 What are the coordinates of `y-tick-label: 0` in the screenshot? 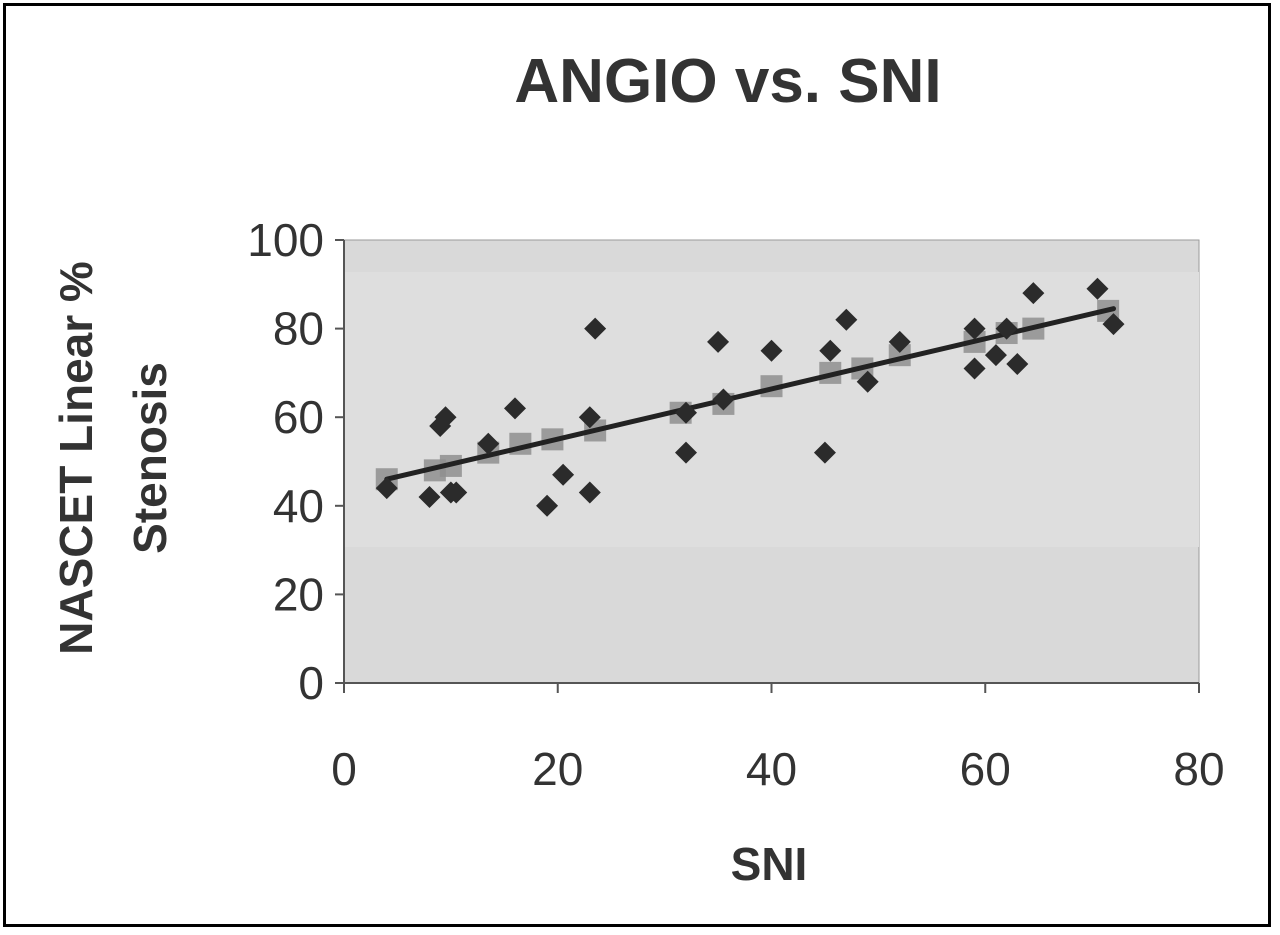 It's located at (311, 683).